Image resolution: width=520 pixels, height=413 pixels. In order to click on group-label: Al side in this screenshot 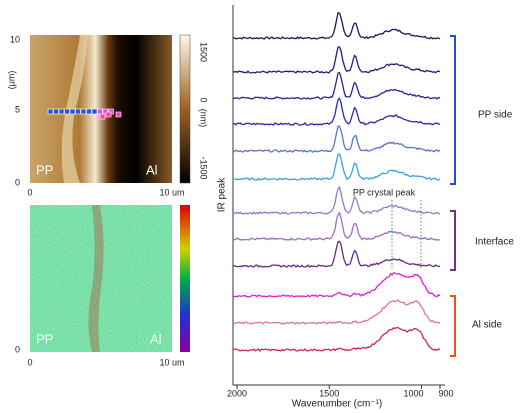, I will do `click(487, 325)`.